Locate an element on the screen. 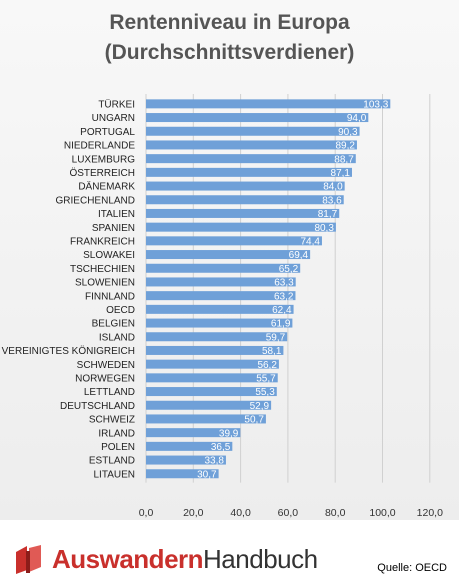 The height and width of the screenshot is (579, 459). data-label: 39,9 is located at coordinates (229, 433).